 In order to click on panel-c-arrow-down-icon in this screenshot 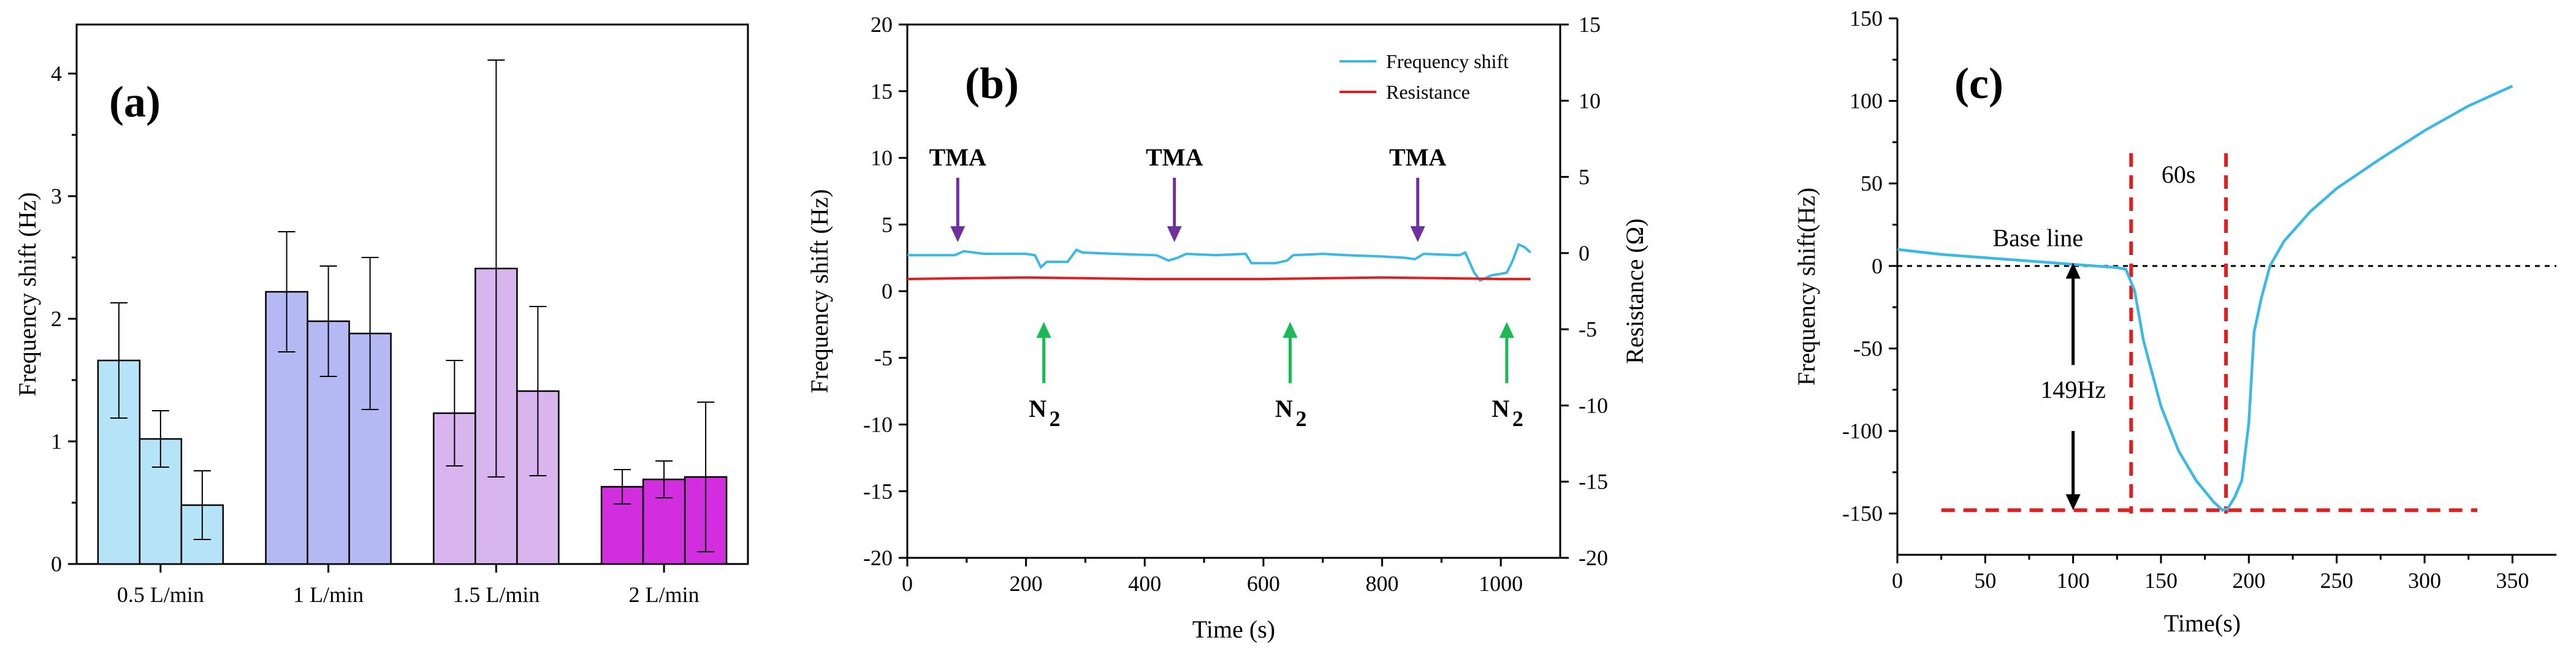, I will do `click(2073, 471)`.